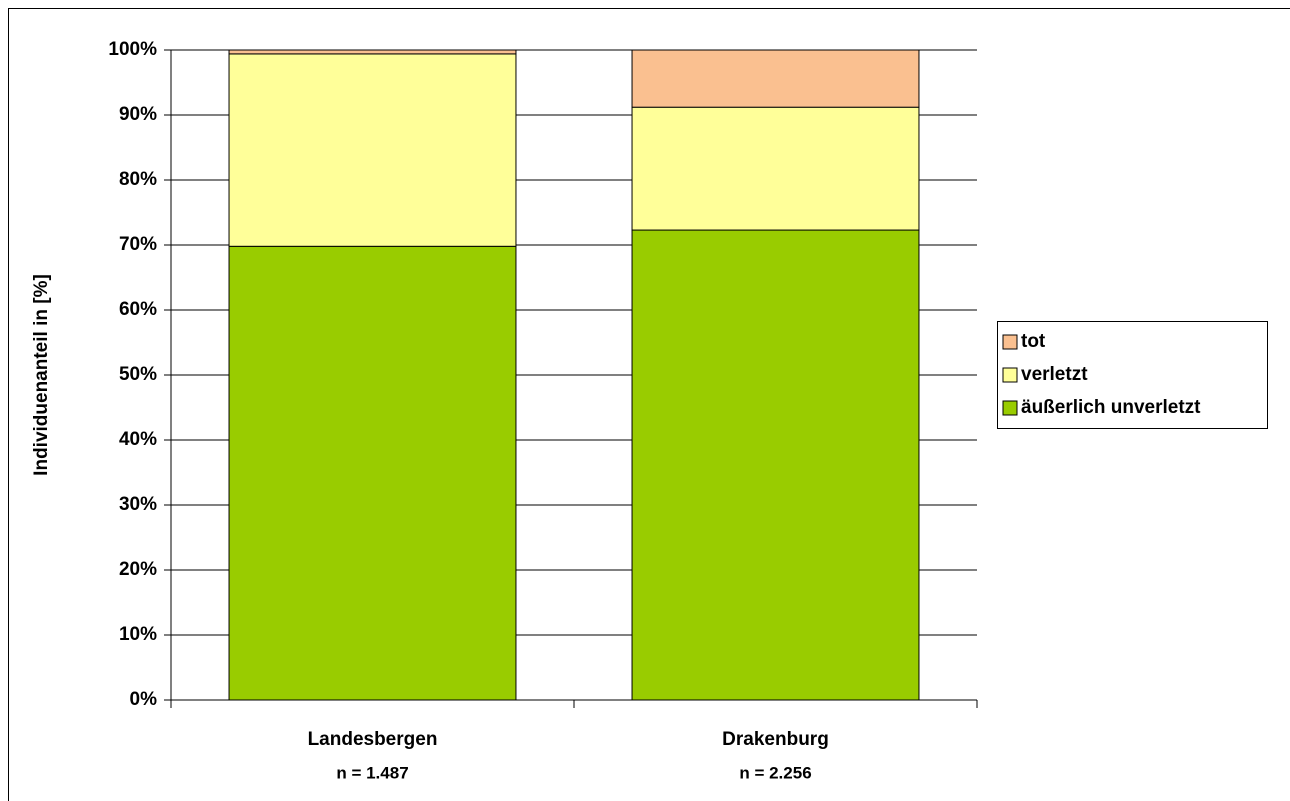 This screenshot has width=1290, height=801. I want to click on y-tick-label: 0%, so click(144, 699).